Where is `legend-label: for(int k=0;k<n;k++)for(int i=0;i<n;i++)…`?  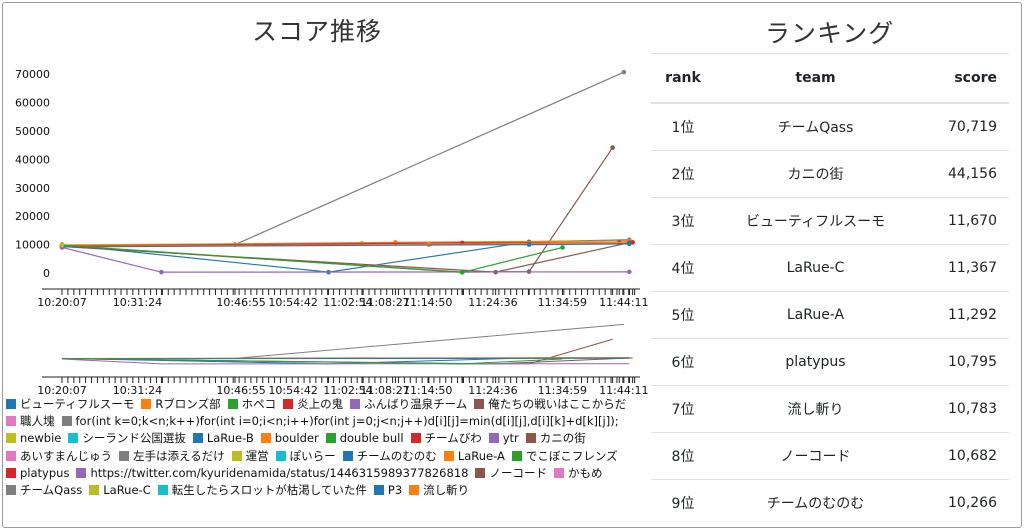 legend-label: for(int k=0;k<n;k++)for(int i=0;i<n;i++)… is located at coordinates (347, 421).